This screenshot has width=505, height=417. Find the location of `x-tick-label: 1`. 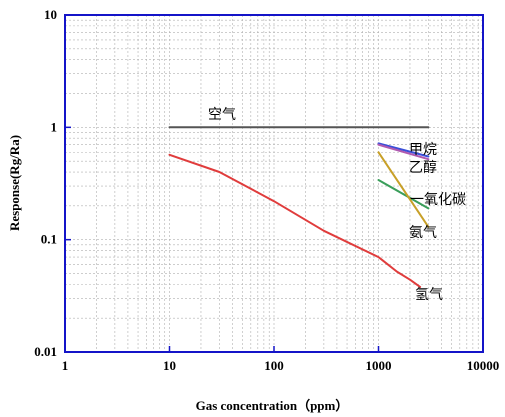

x-tick-label: 1 is located at coordinates (65, 365).